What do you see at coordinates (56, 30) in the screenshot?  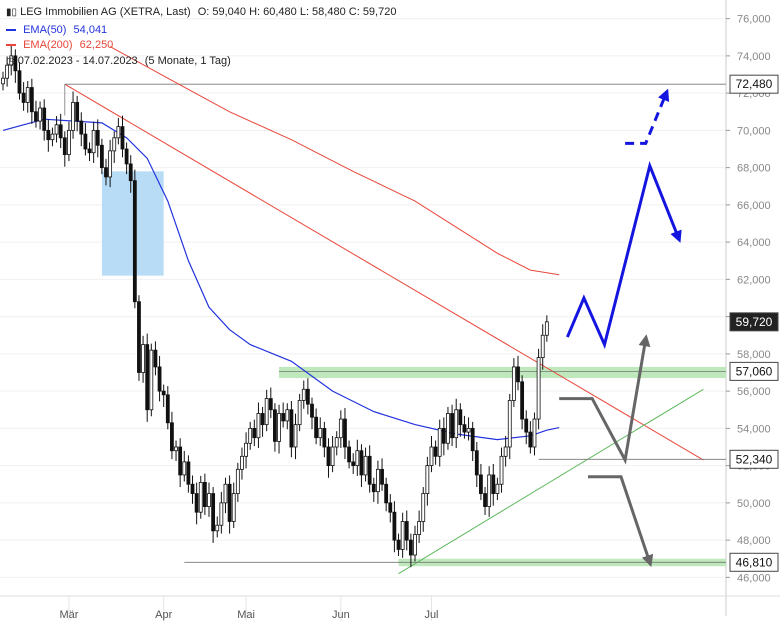 I see `legend-ema50: EMA(50) 54,041` at bounding box center [56, 30].